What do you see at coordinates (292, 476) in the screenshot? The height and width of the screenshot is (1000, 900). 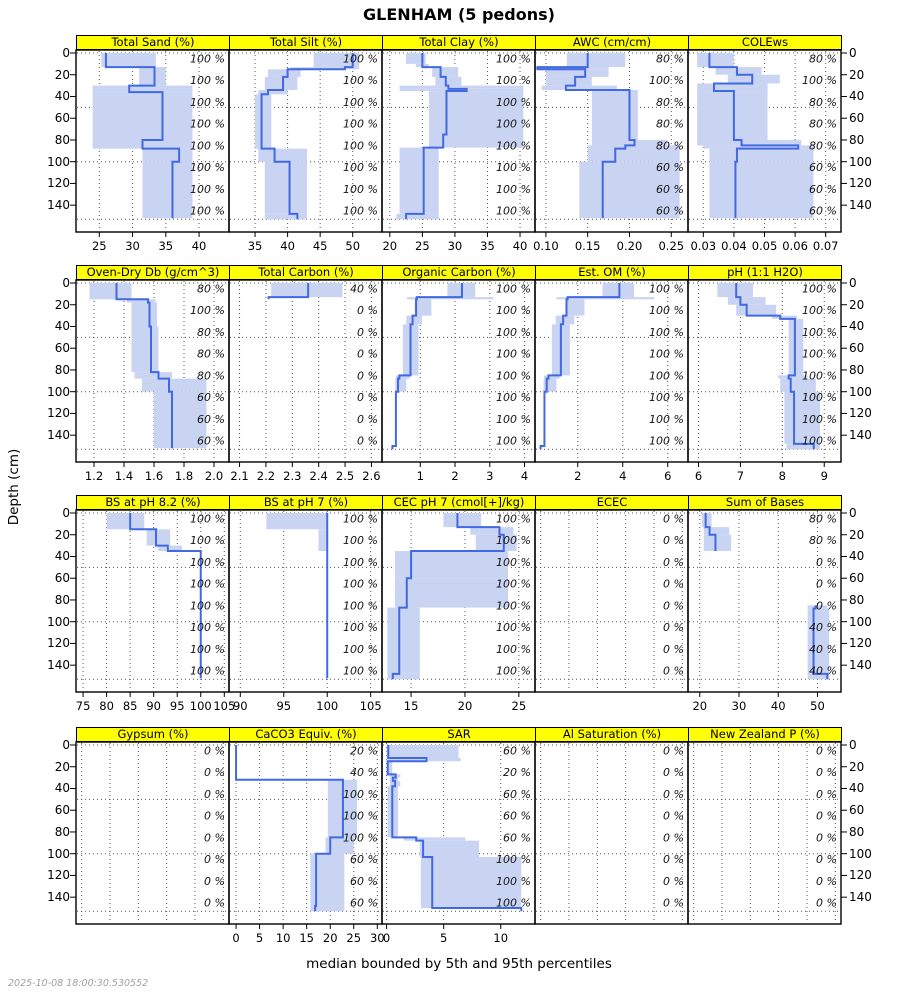 I see `svg-text: 2.3` at bounding box center [292, 476].